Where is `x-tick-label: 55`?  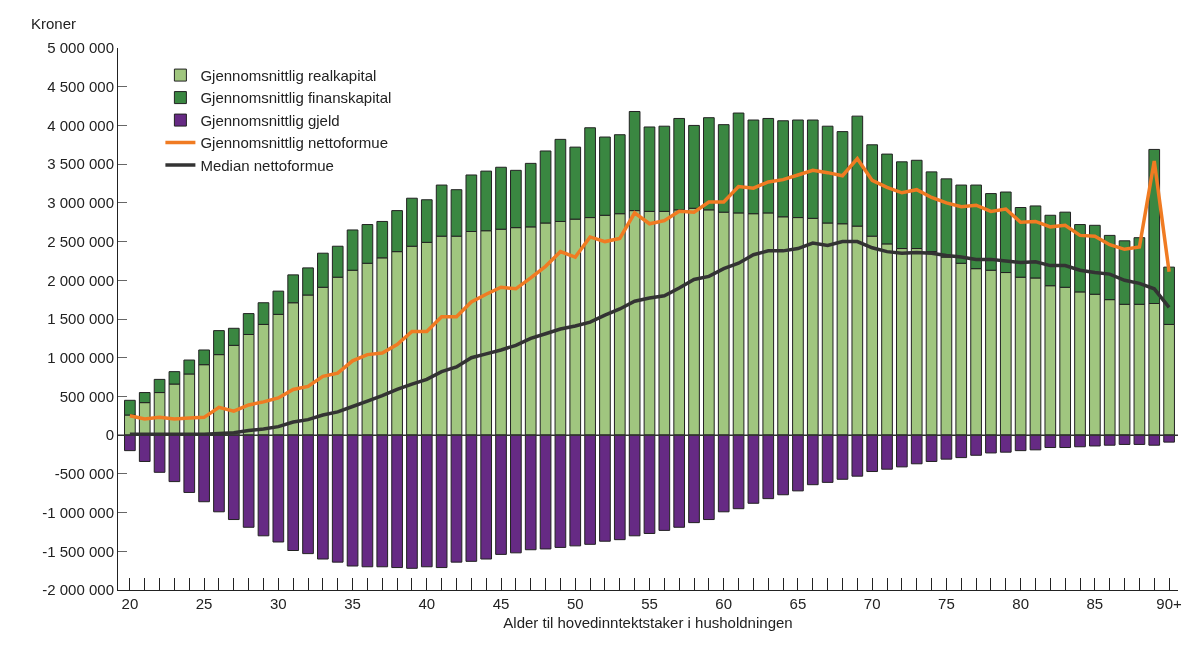 x-tick-label: 55 is located at coordinates (649, 603).